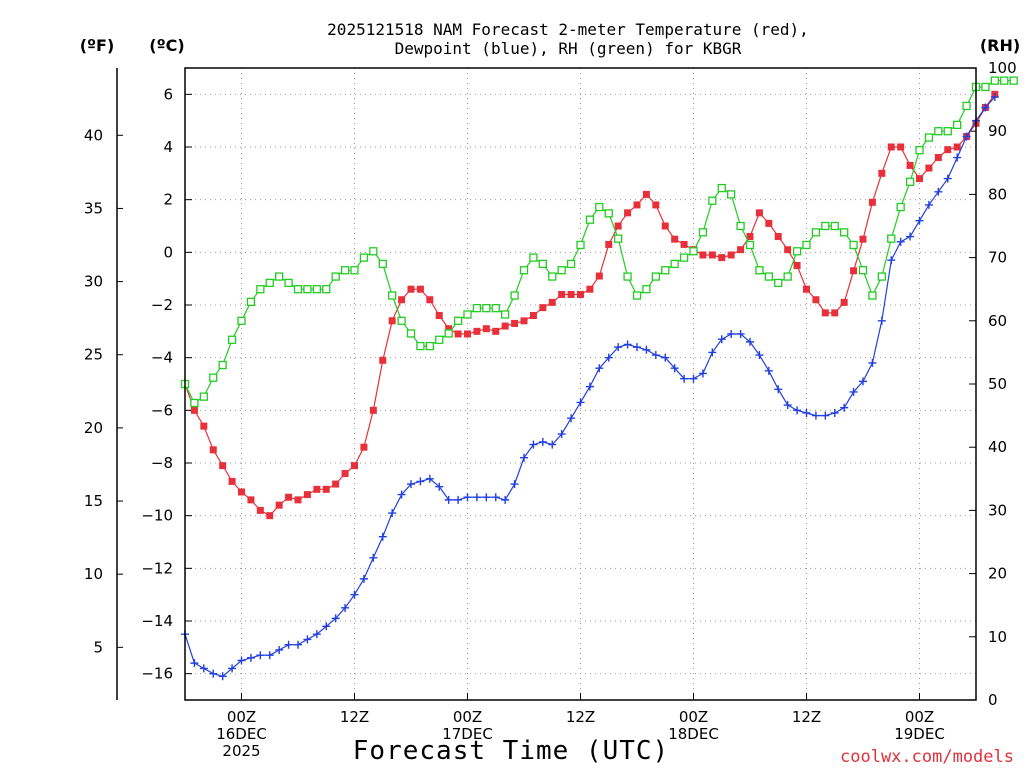  I want to click on rh-tick-label: 80, so click(997, 194).